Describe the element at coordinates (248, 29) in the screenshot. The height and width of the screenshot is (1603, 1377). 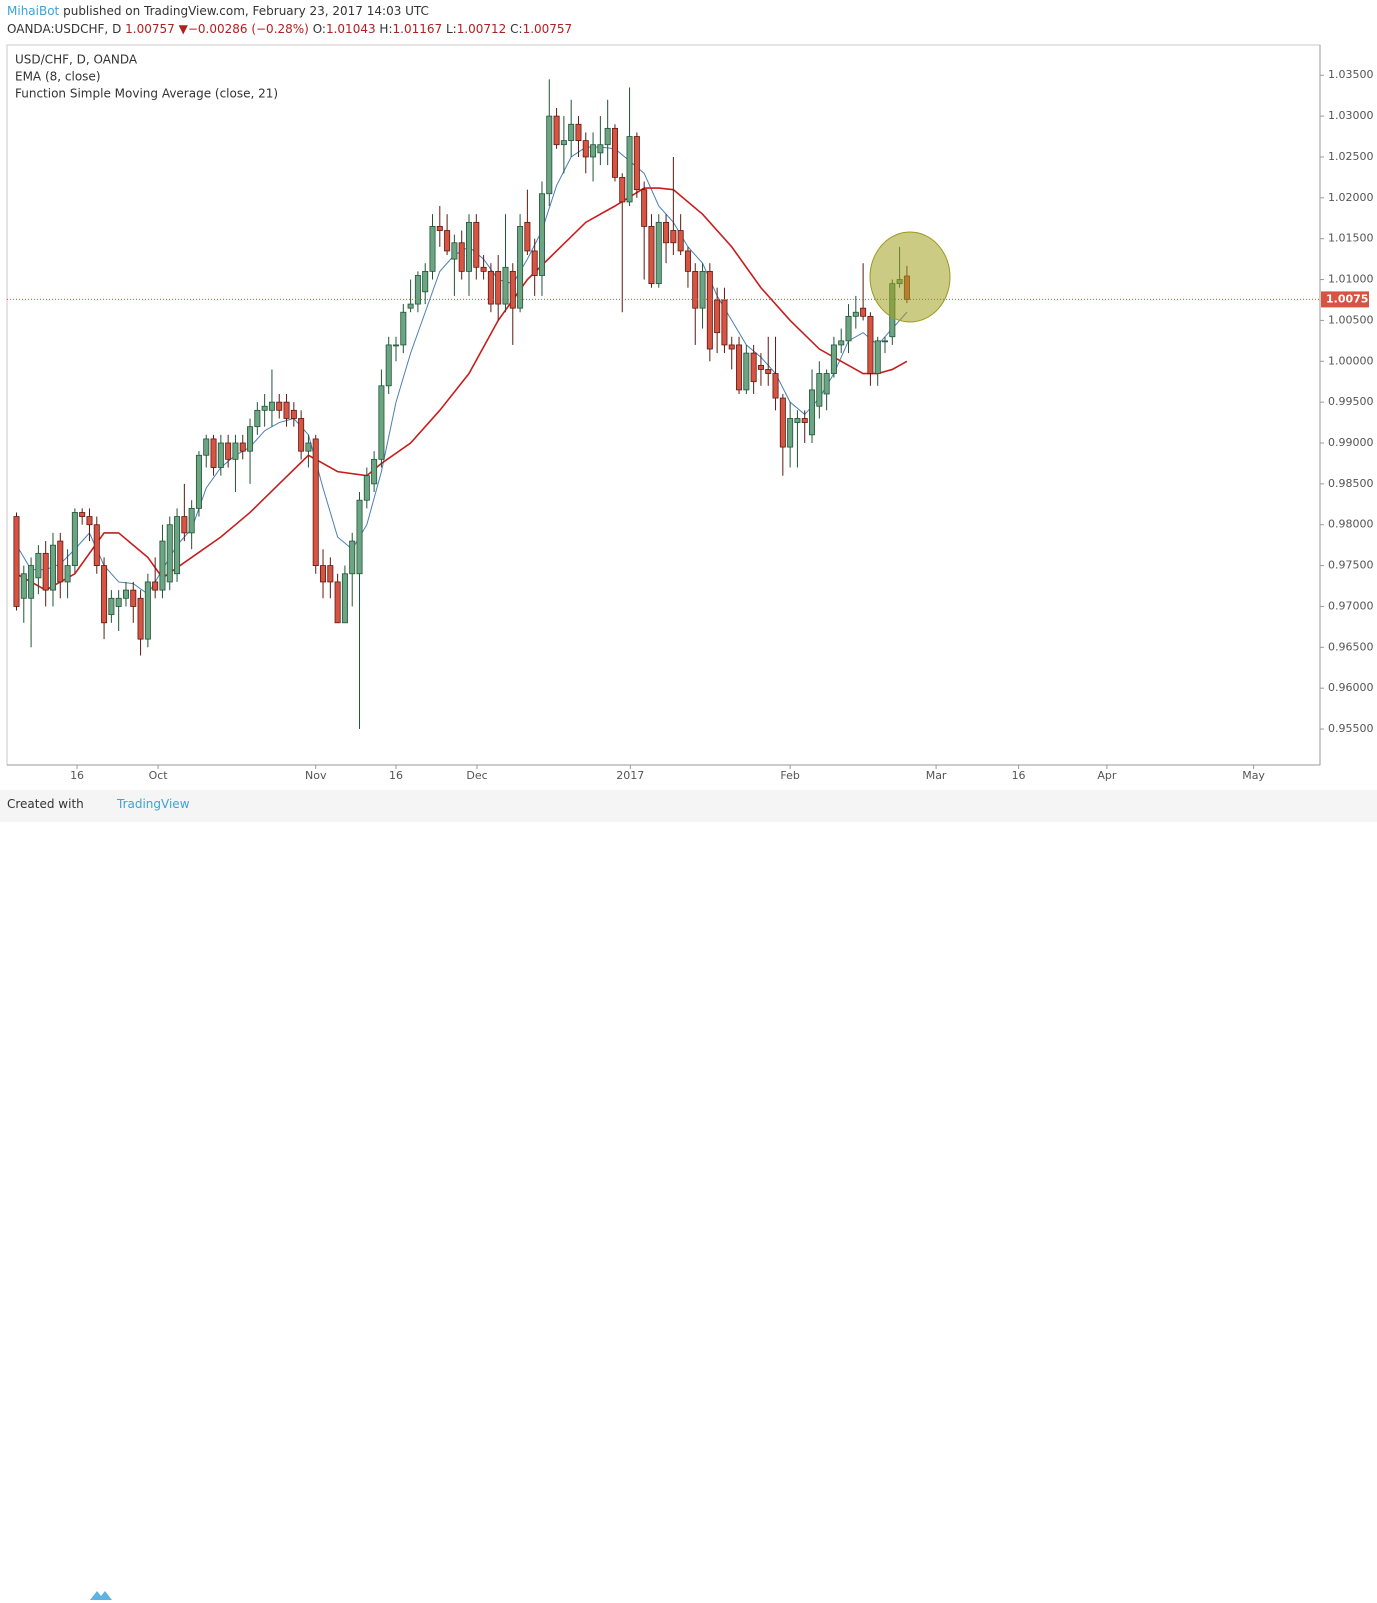
I see `change: −0.00286 (−0.28%)` at that location.